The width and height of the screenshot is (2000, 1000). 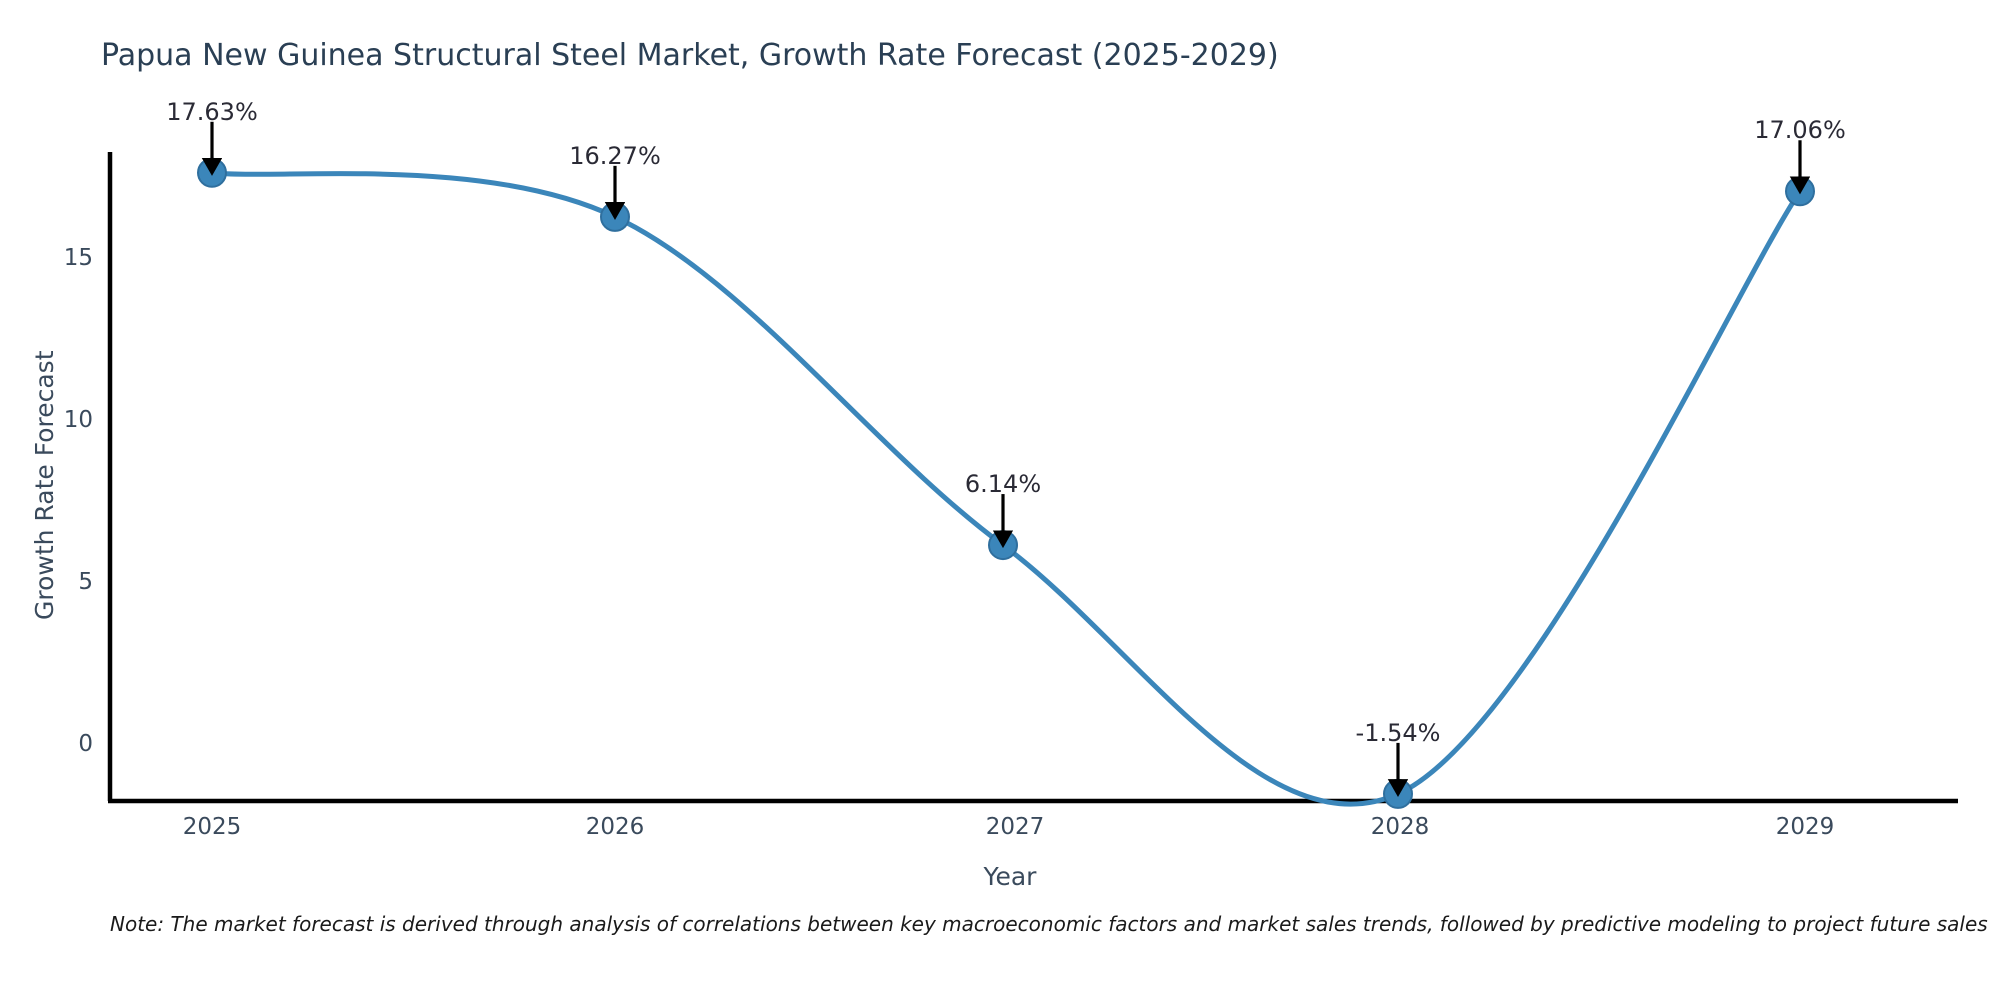 I want to click on data-point-2028, so click(x=1398, y=793).